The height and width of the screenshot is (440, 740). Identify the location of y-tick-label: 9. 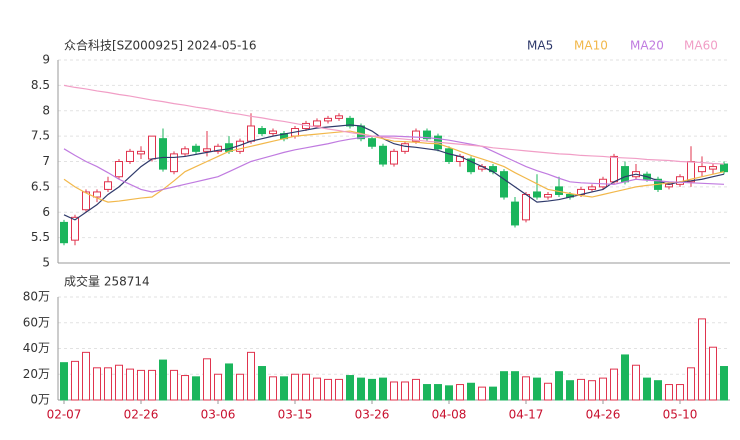
(46, 60).